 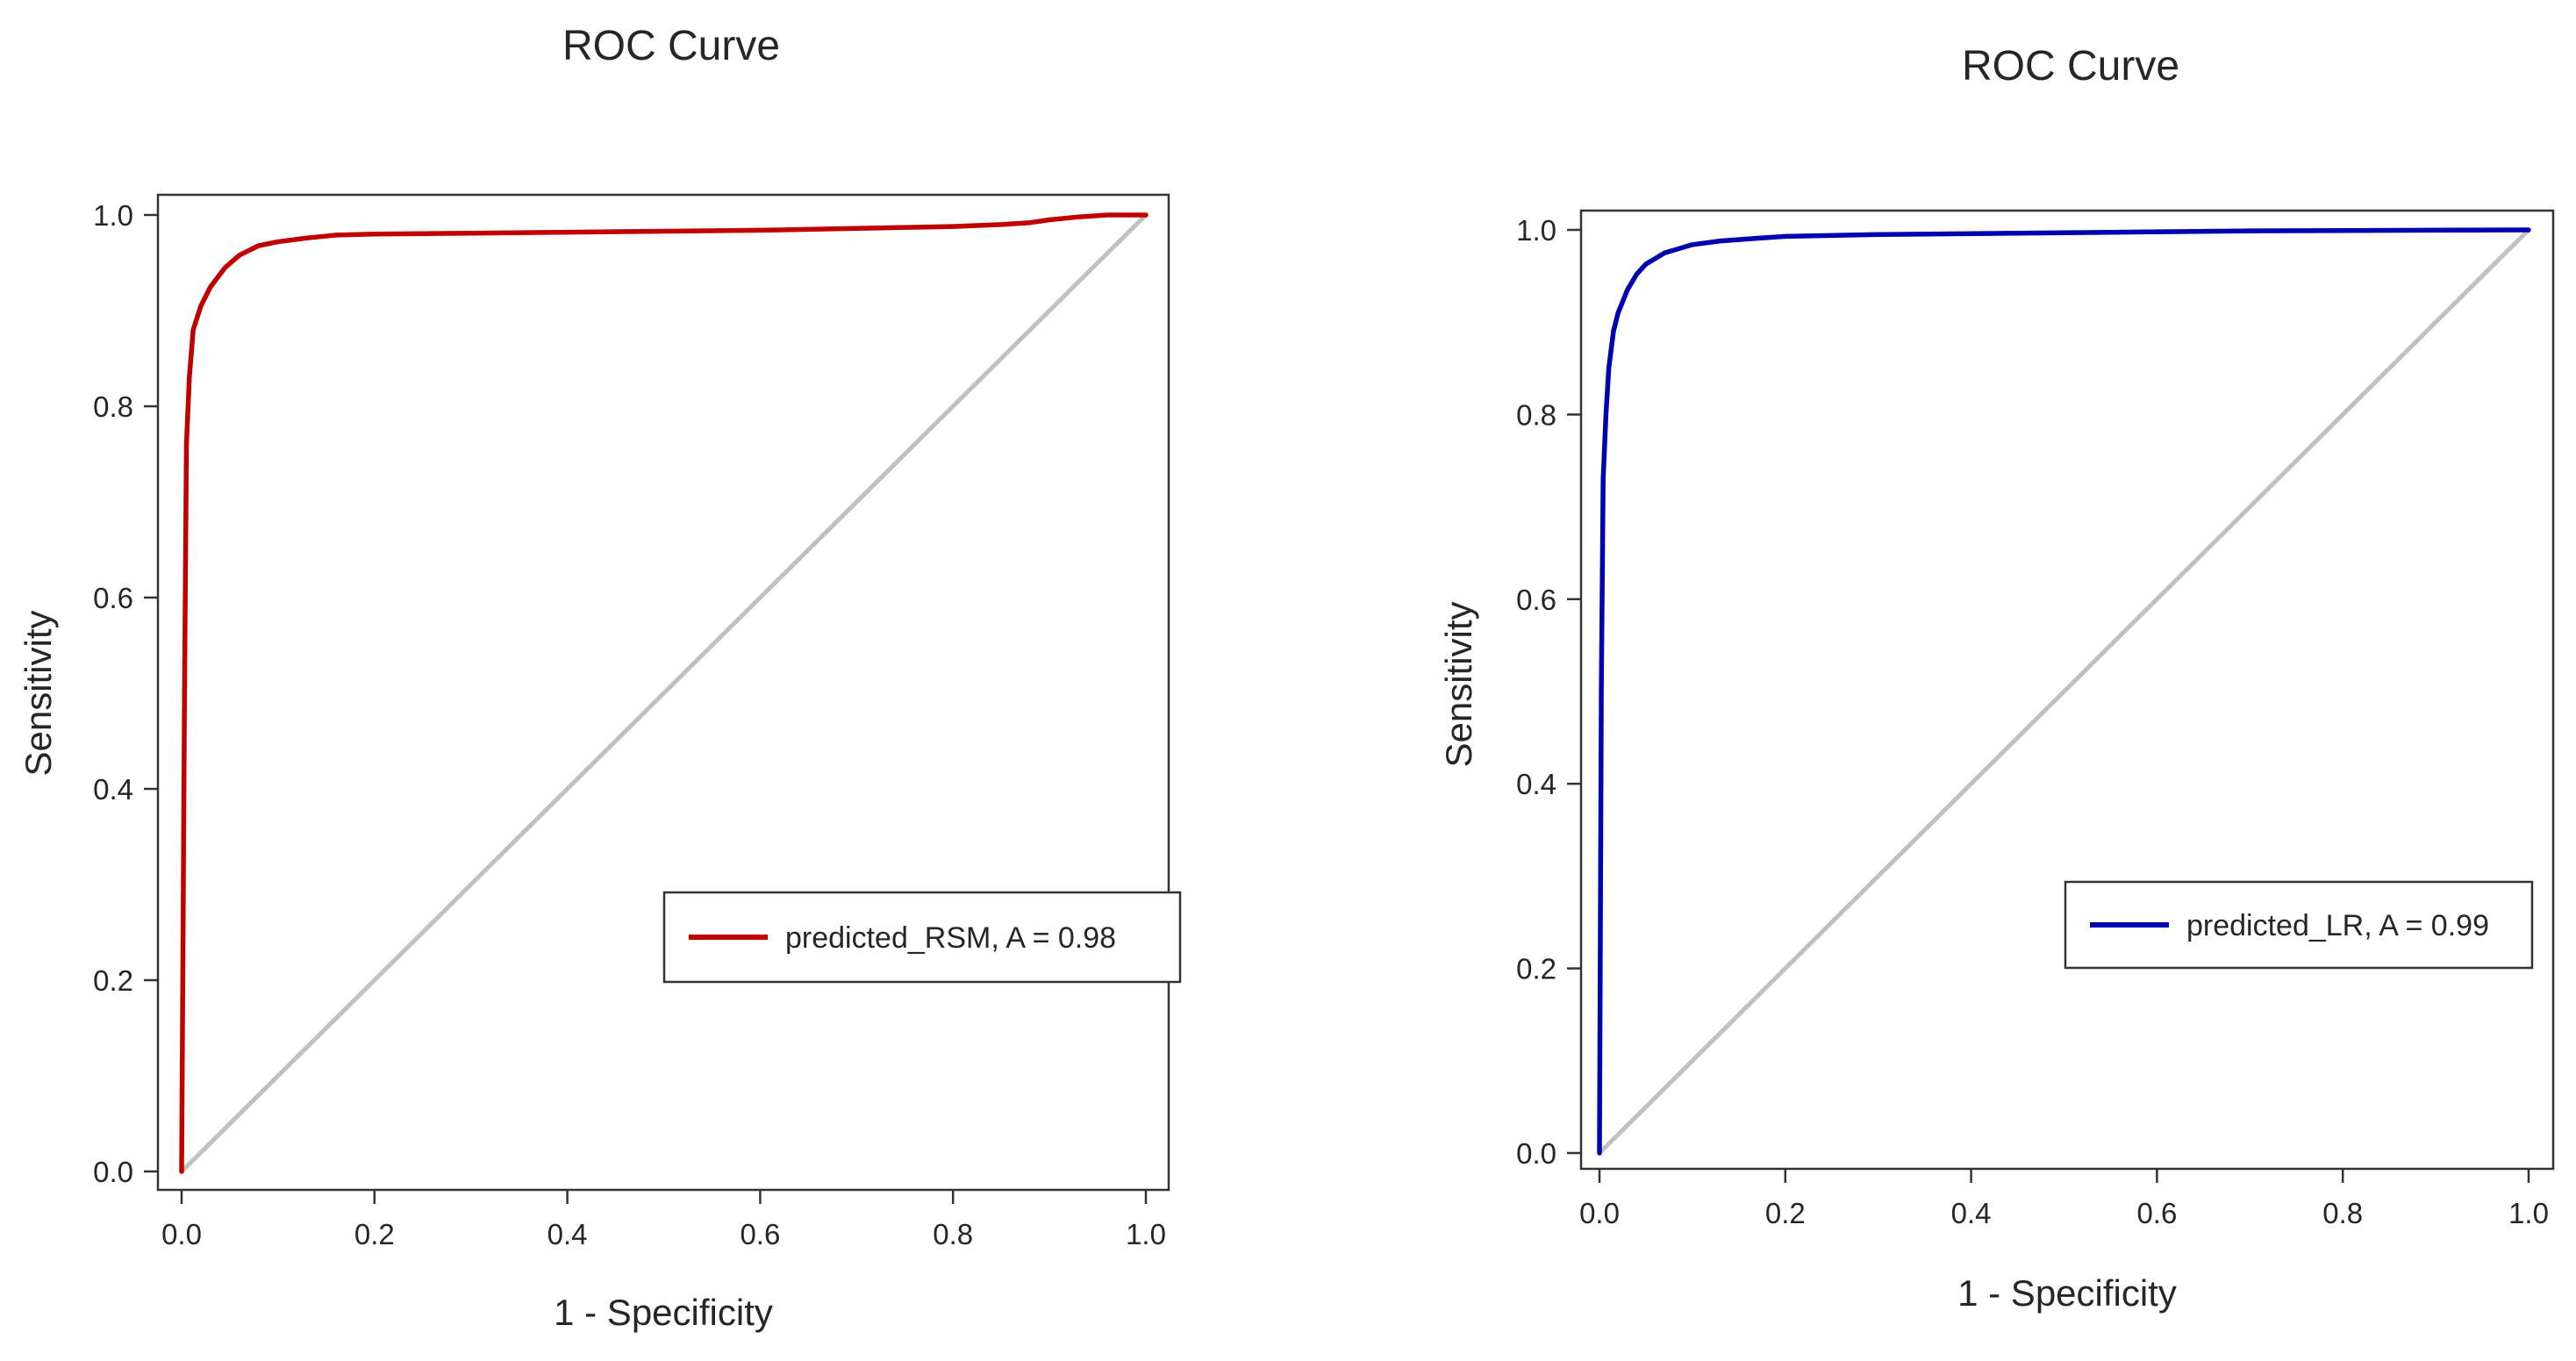 What do you see at coordinates (950, 938) in the screenshot?
I see `legend-label: predicted_RSM, A = 0.98` at bounding box center [950, 938].